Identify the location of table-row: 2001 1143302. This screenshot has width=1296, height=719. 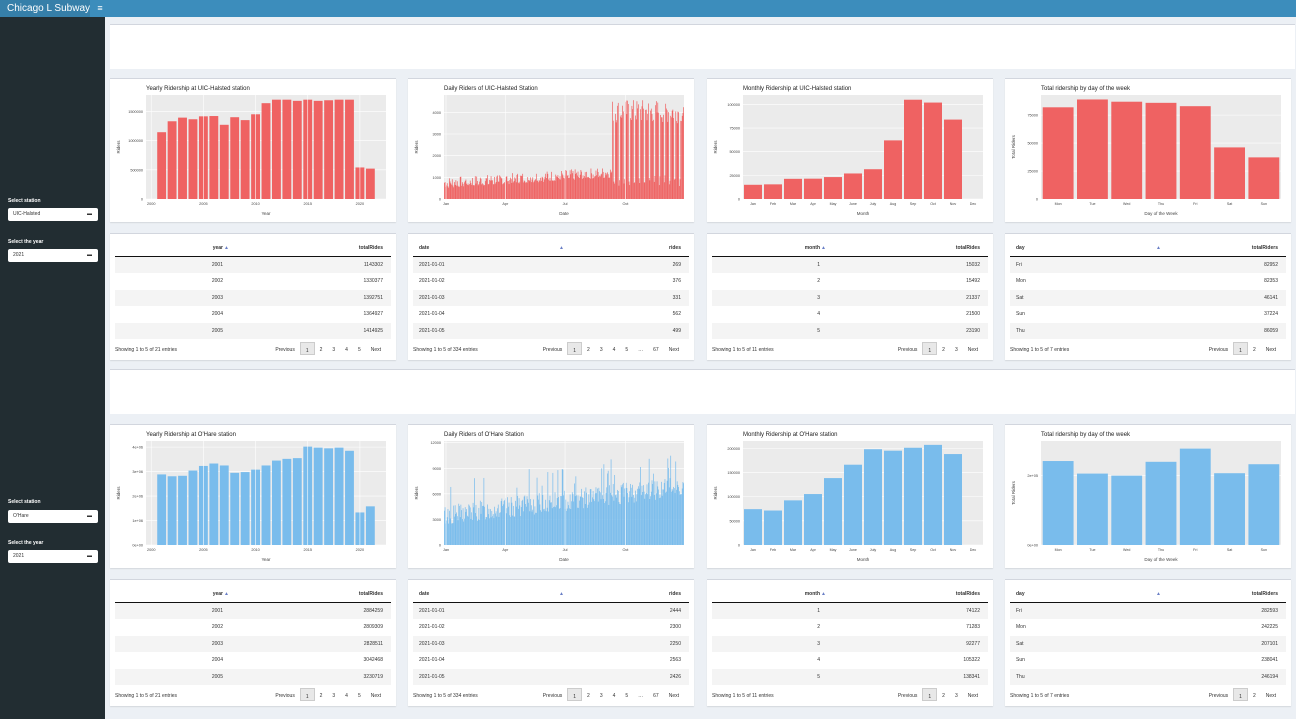
(253, 265).